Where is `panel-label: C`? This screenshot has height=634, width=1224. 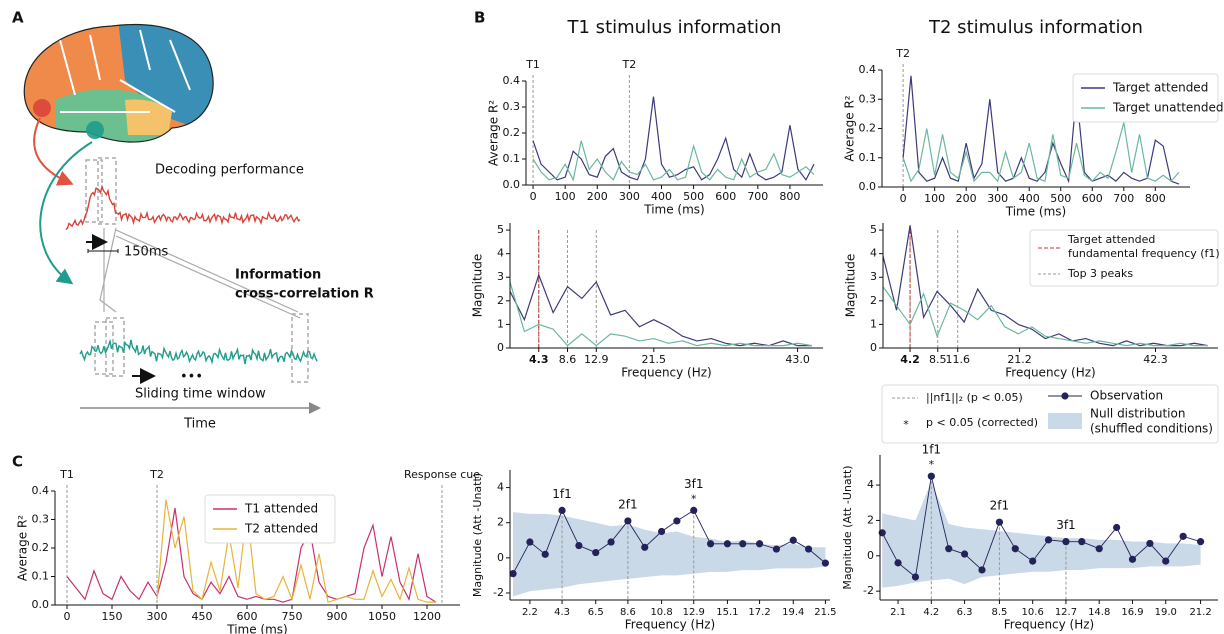 panel-label: C is located at coordinates (17, 462).